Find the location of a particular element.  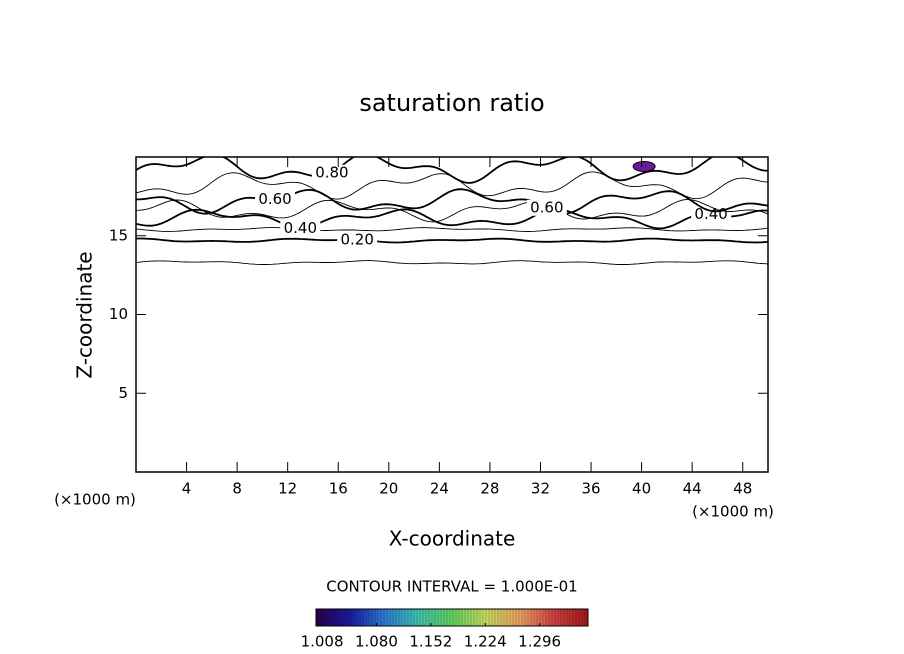

y-unit: (×1000 m) is located at coordinates (95, 500).